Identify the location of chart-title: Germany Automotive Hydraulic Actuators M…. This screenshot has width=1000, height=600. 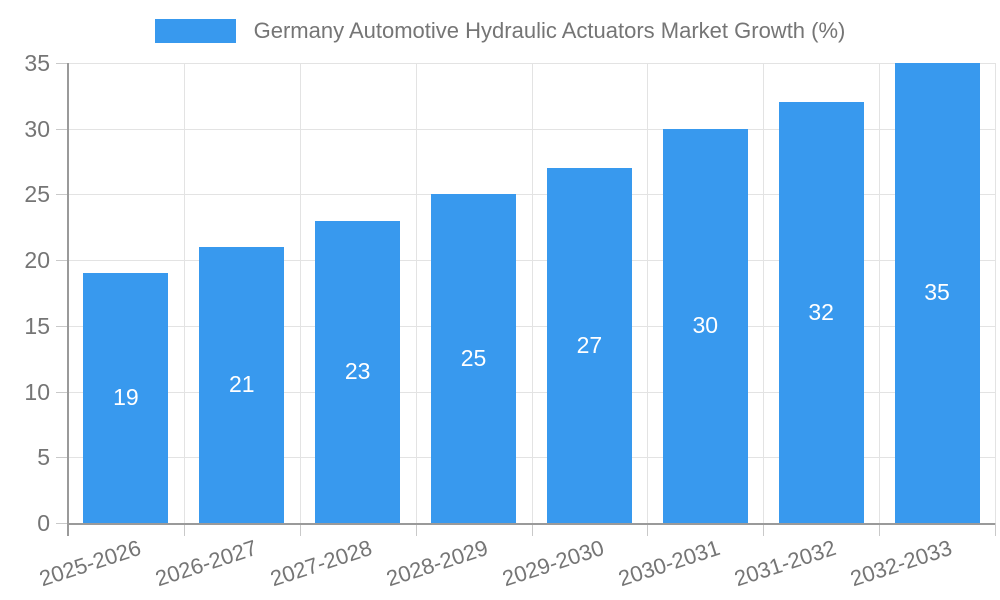
(549, 30).